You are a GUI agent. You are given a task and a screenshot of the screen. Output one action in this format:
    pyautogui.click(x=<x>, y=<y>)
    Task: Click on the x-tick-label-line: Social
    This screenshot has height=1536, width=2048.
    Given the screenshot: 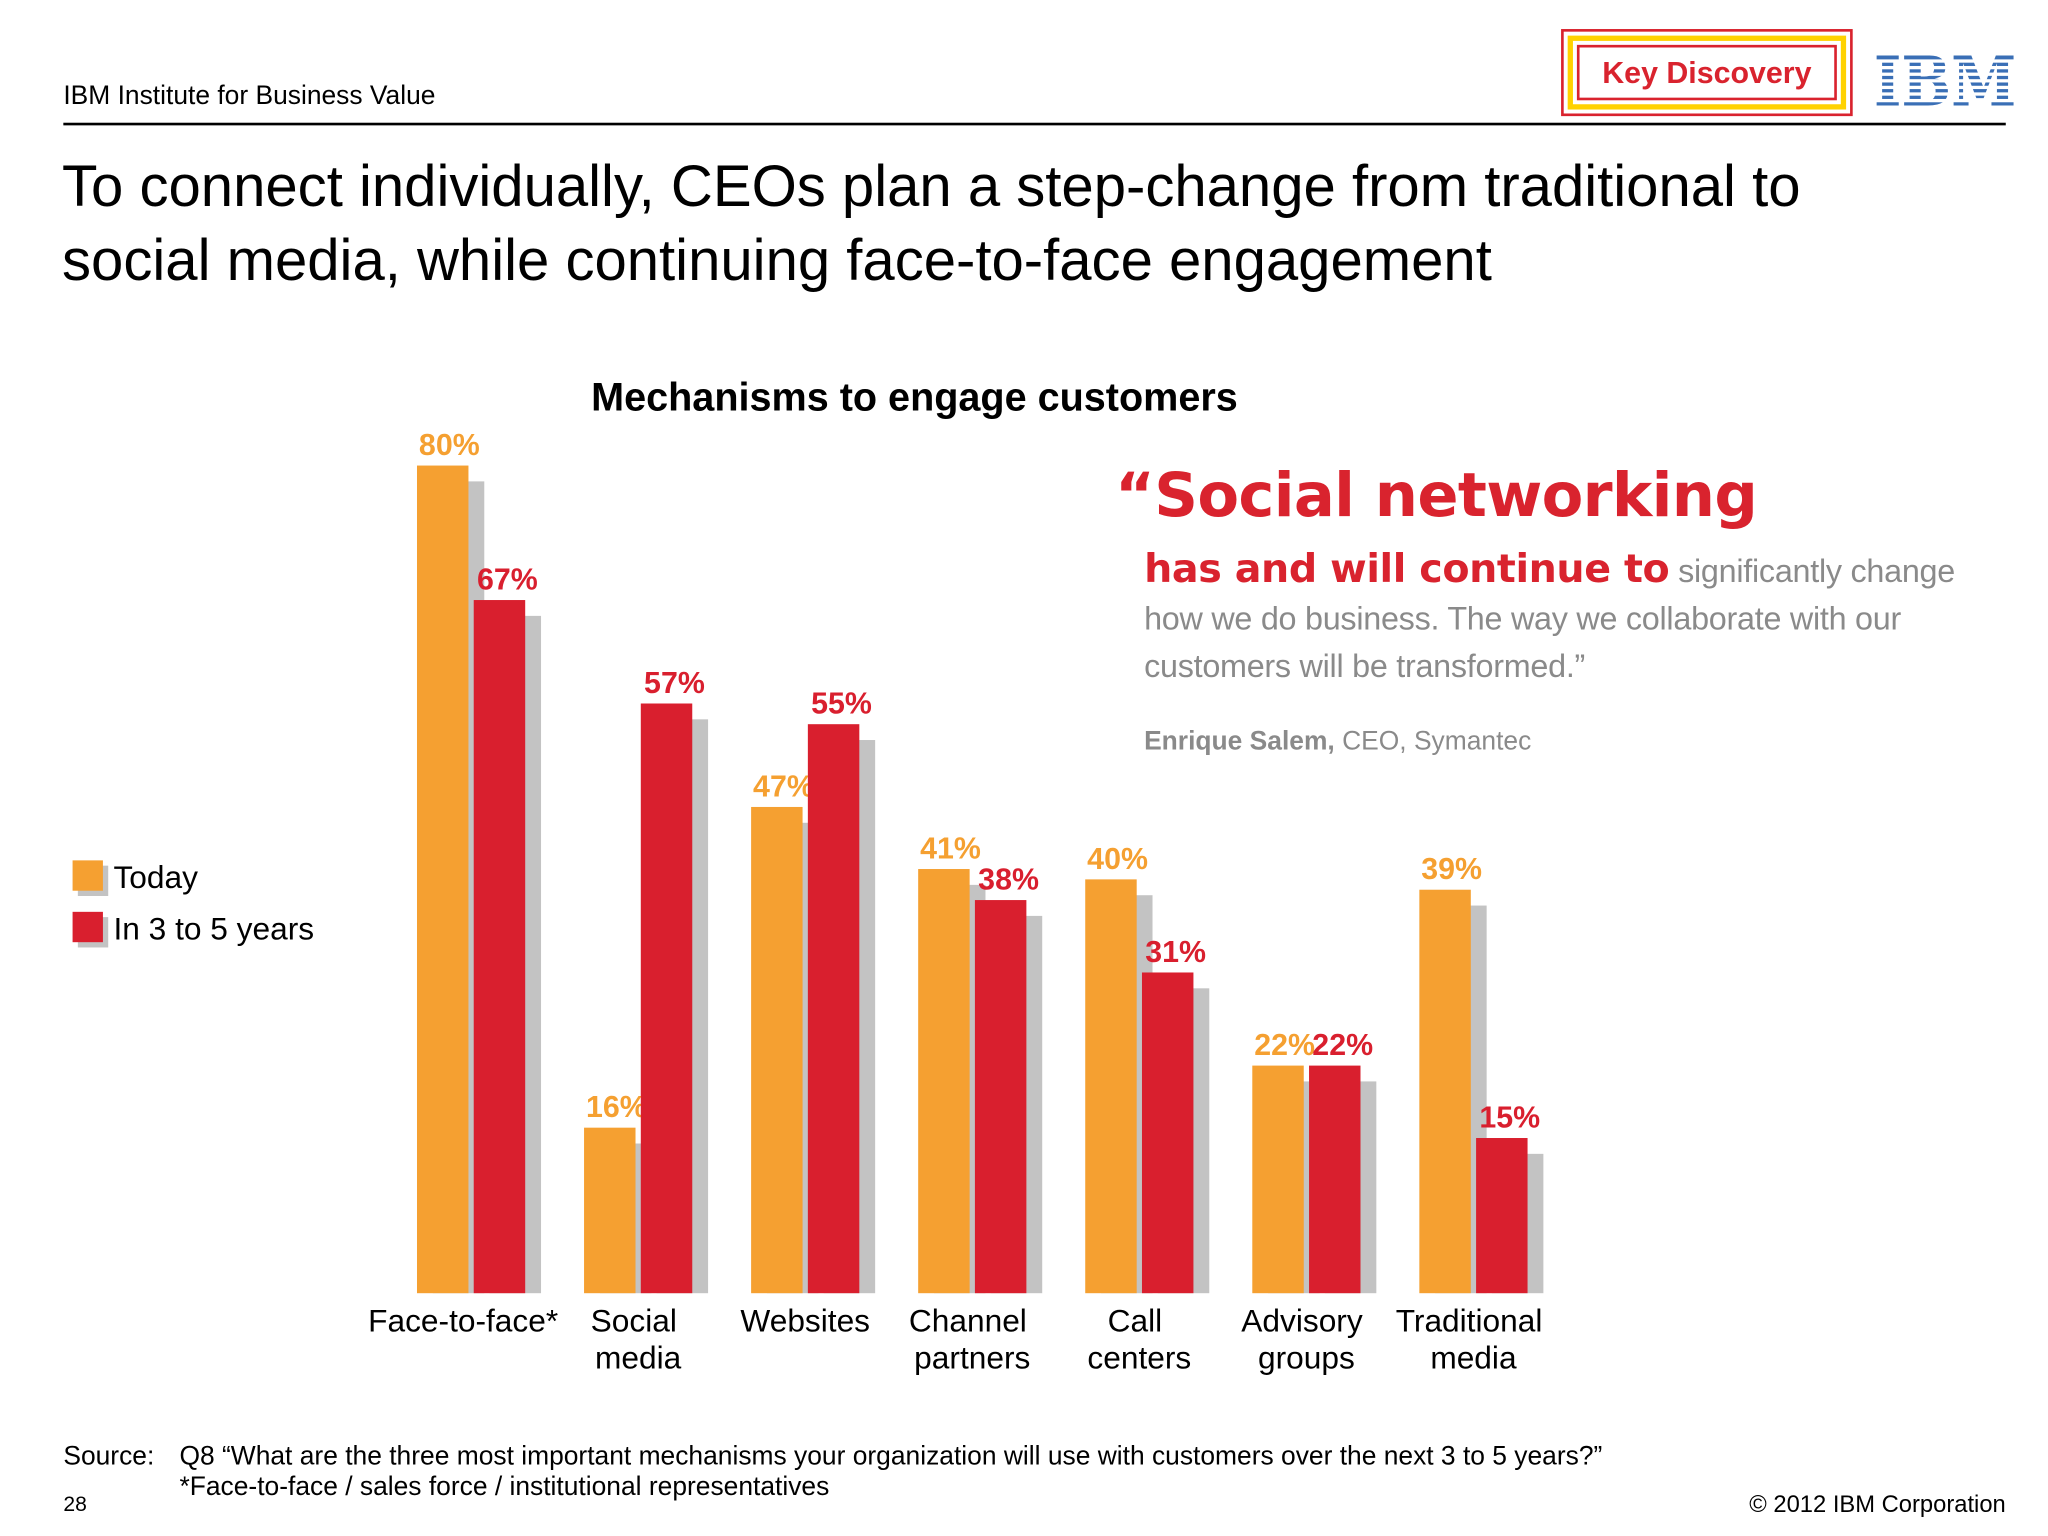 What is the action you would take?
    pyautogui.click(x=638, y=1320)
    